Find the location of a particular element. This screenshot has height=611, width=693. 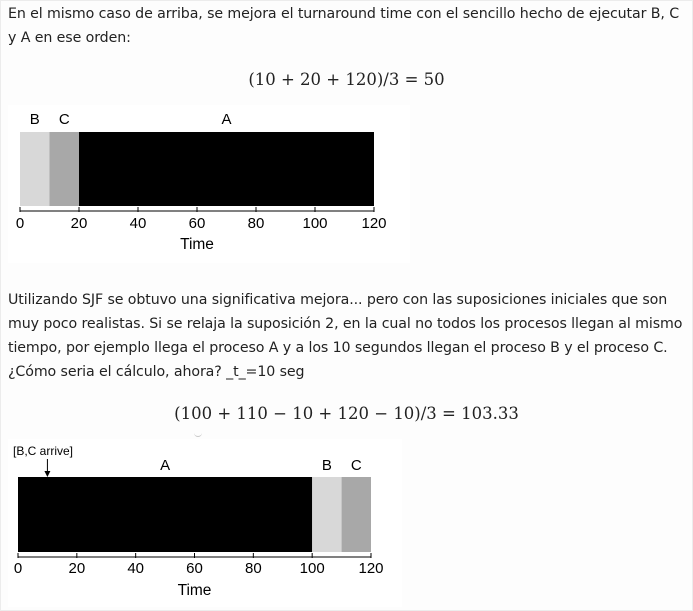

formula-2: (100 + 110 − 10 + 120 − 10)/3 = 103.33 is located at coordinates (346, 413).